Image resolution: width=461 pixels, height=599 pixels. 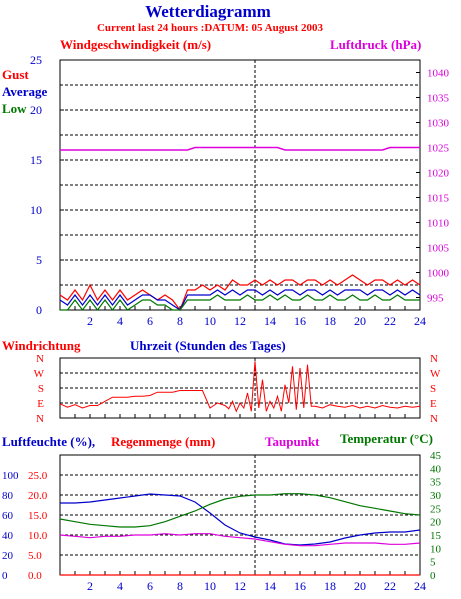 What do you see at coordinates (330, 586) in the screenshot?
I see `climate-x-tick-label: 18` at bounding box center [330, 586].